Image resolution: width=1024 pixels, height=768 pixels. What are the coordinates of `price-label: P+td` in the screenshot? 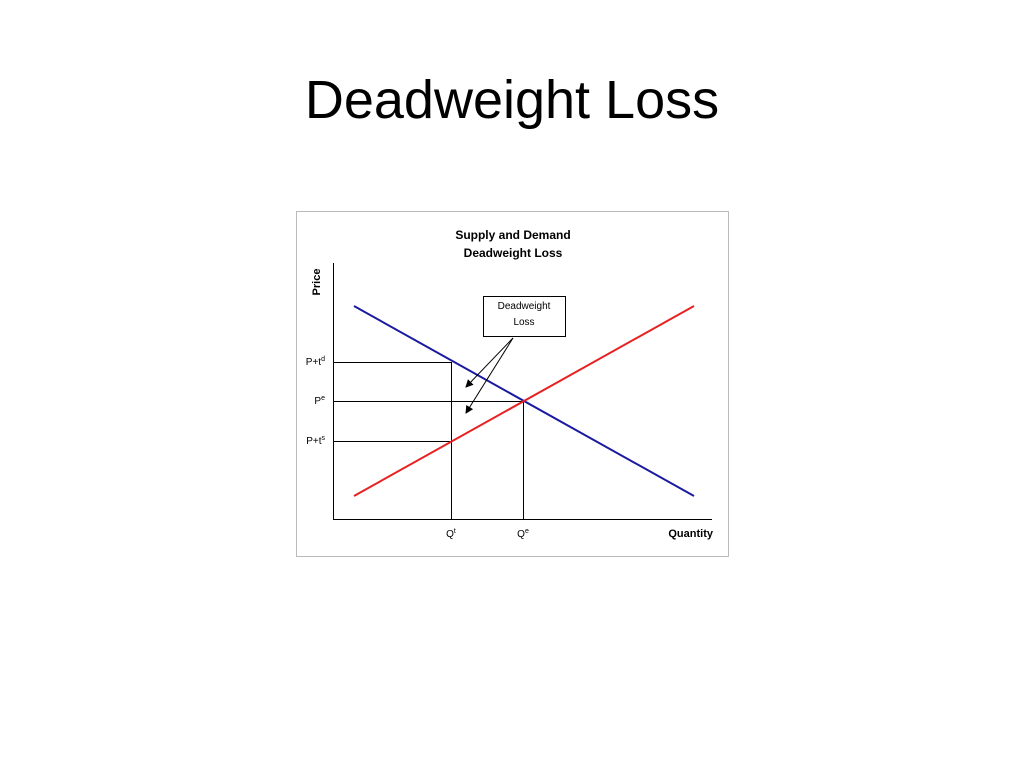 It's located at (315, 362).